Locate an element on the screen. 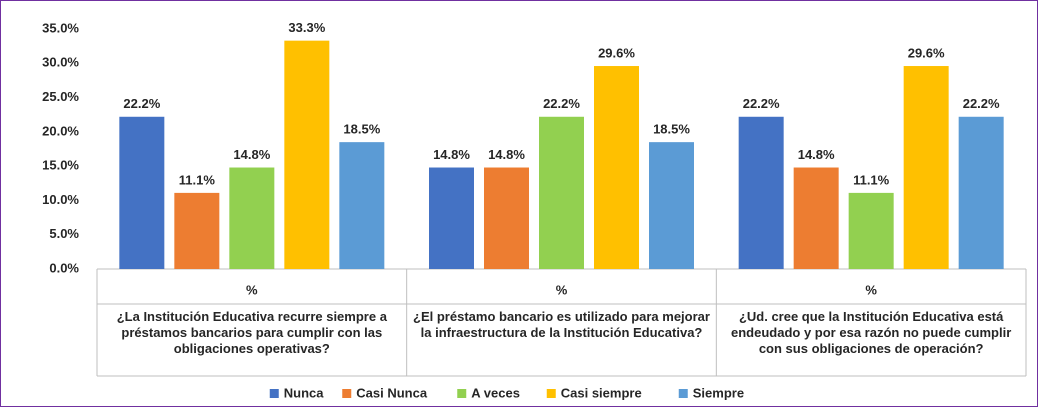 This screenshot has width=1038, height=407. y-tick-label: 25.0% is located at coordinates (60, 96).